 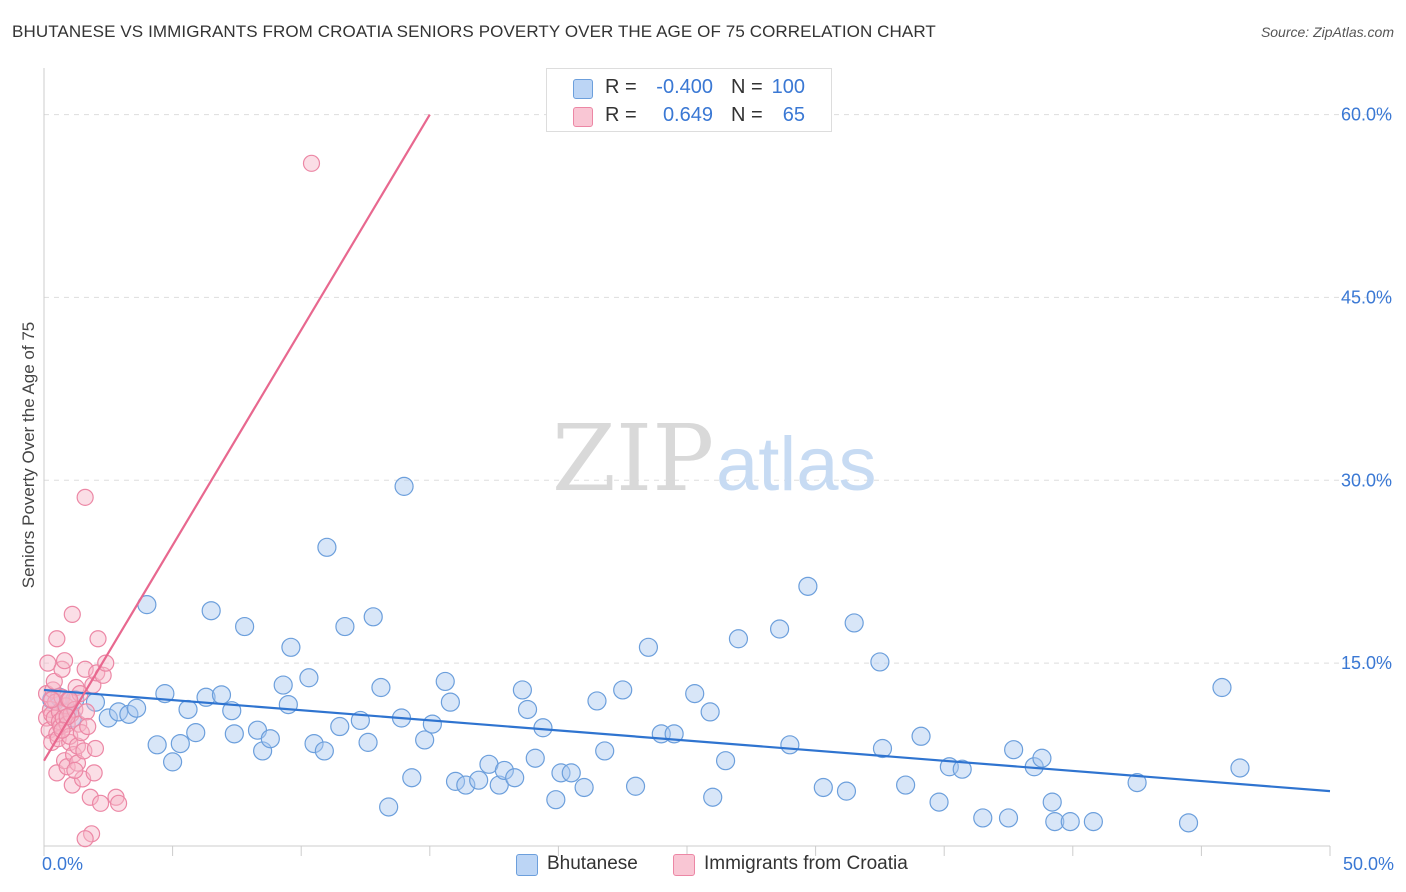 What do you see at coordinates (684, 87) in the screenshot?
I see `legend-r-value: -0.400` at bounding box center [684, 87].